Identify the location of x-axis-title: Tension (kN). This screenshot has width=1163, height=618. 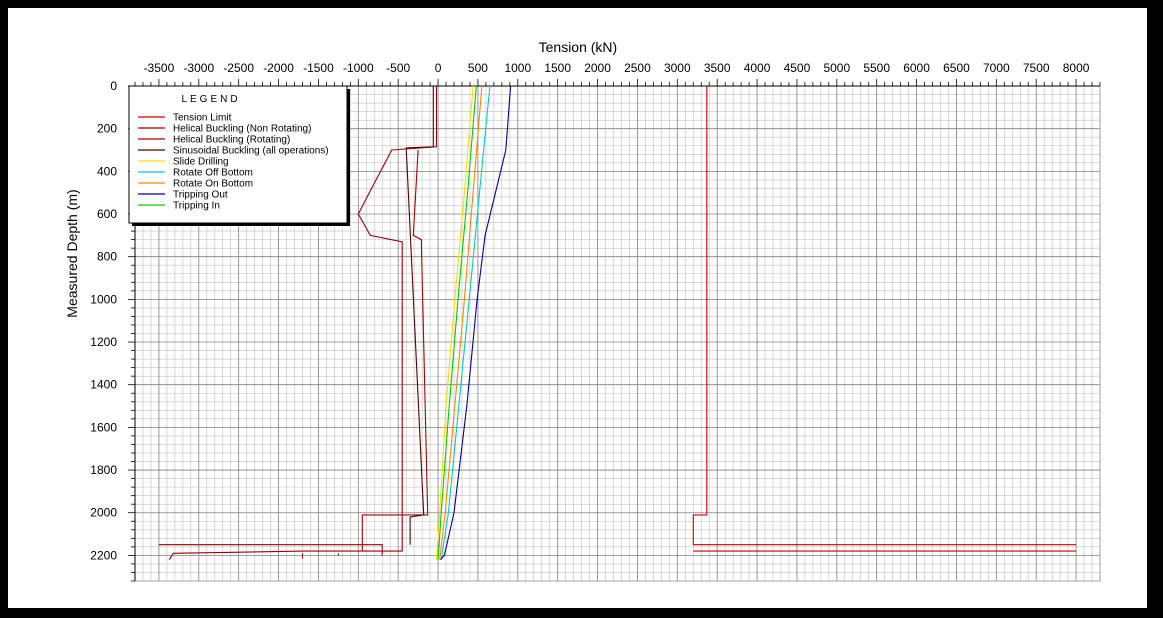
(578, 47).